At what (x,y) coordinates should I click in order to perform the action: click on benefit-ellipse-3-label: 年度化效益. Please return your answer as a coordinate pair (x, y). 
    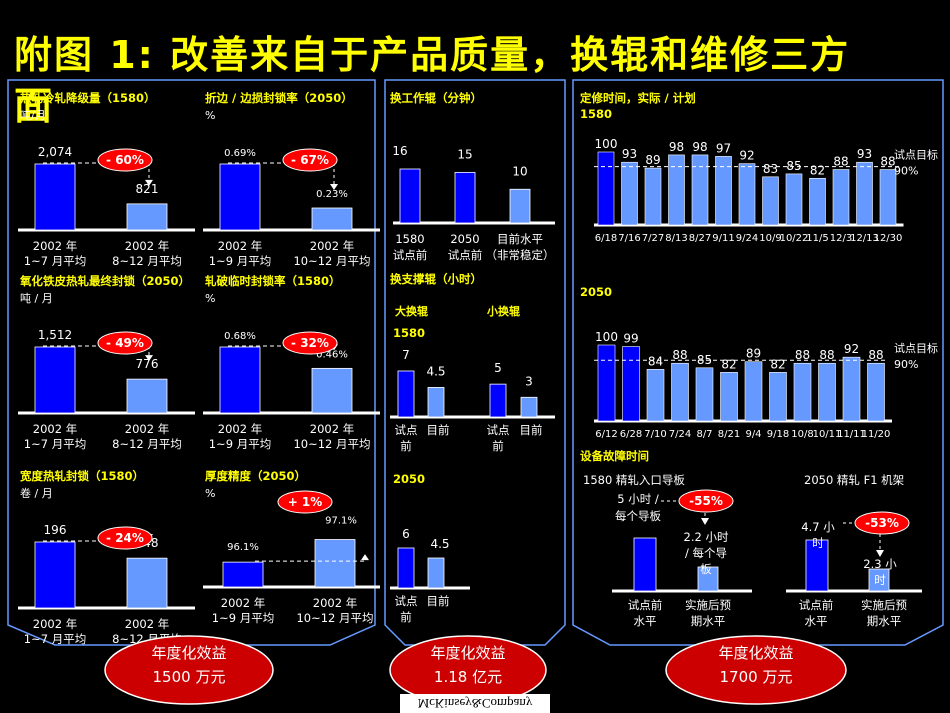
    Looking at the image, I should click on (755, 653).